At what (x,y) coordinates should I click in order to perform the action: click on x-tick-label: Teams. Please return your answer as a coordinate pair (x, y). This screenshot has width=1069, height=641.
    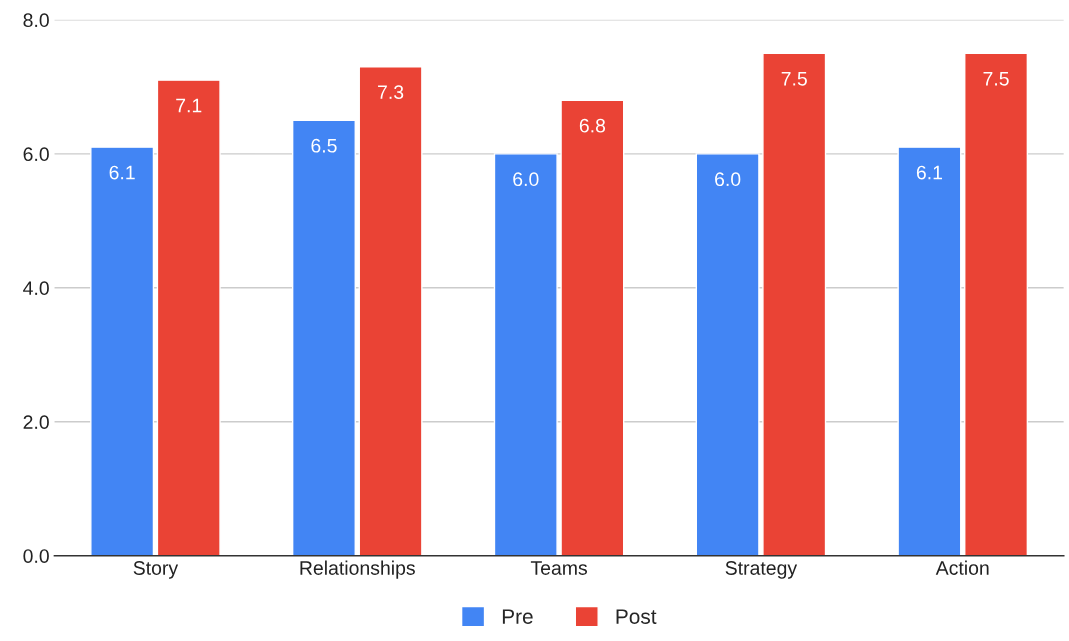
    Looking at the image, I should click on (559, 568).